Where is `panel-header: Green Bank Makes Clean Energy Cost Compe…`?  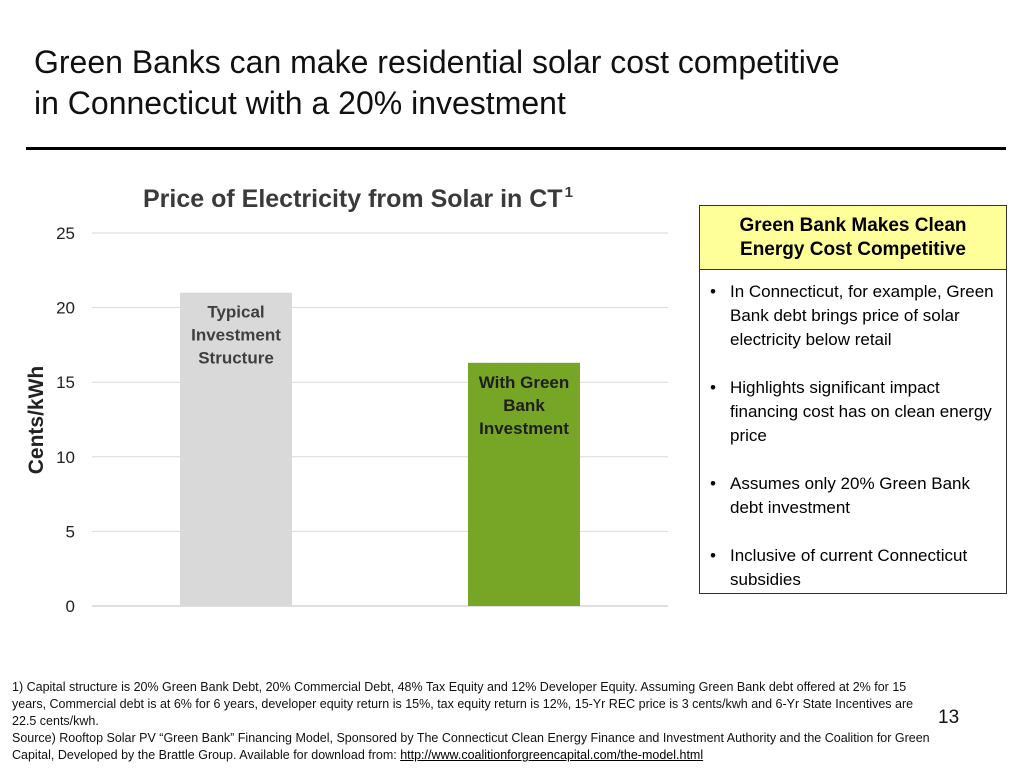
panel-header: Green Bank Makes Clean Energy Cost Compe… is located at coordinates (853, 238).